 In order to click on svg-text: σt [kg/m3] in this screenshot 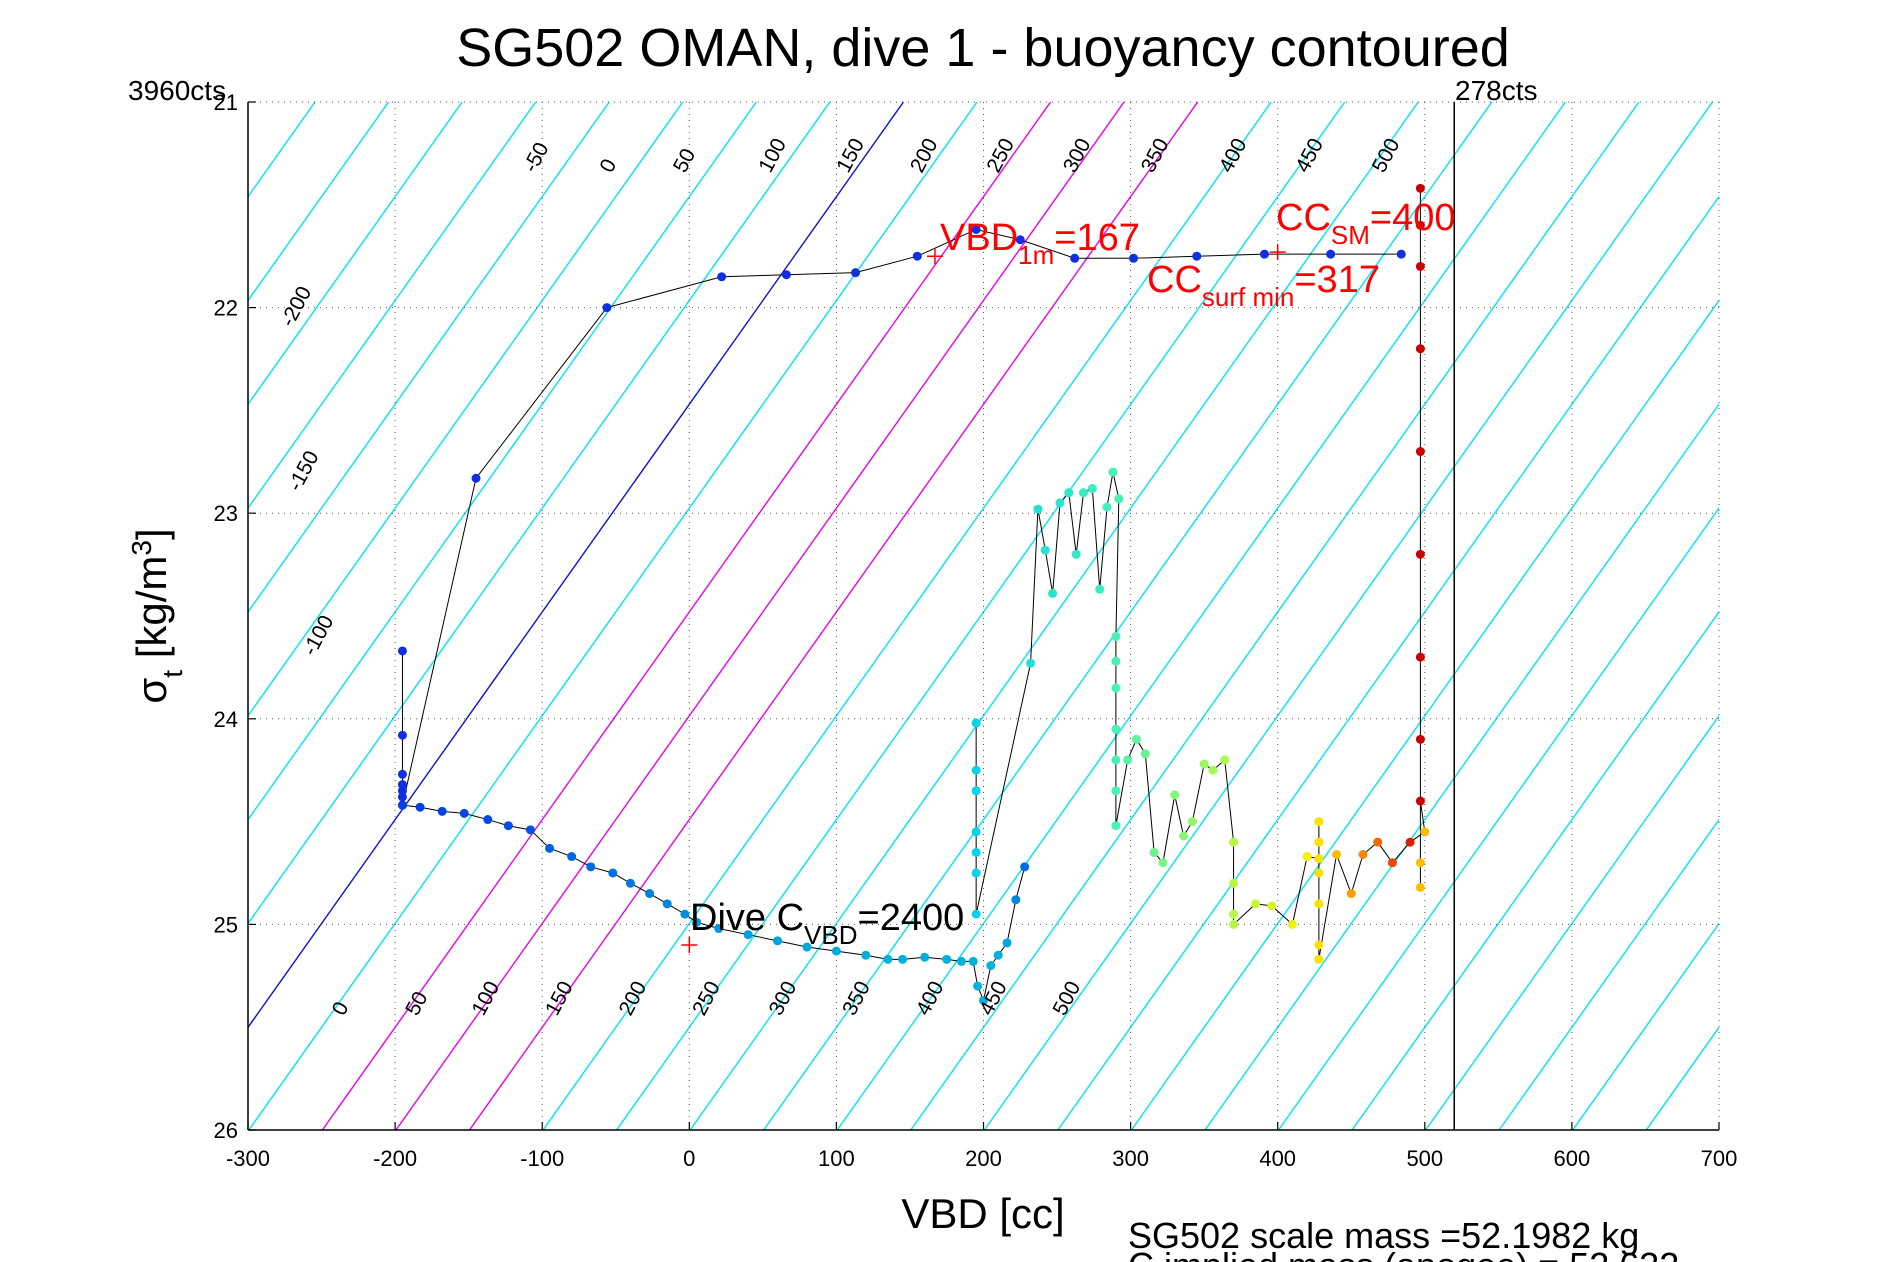, I will do `click(157, 615)`.